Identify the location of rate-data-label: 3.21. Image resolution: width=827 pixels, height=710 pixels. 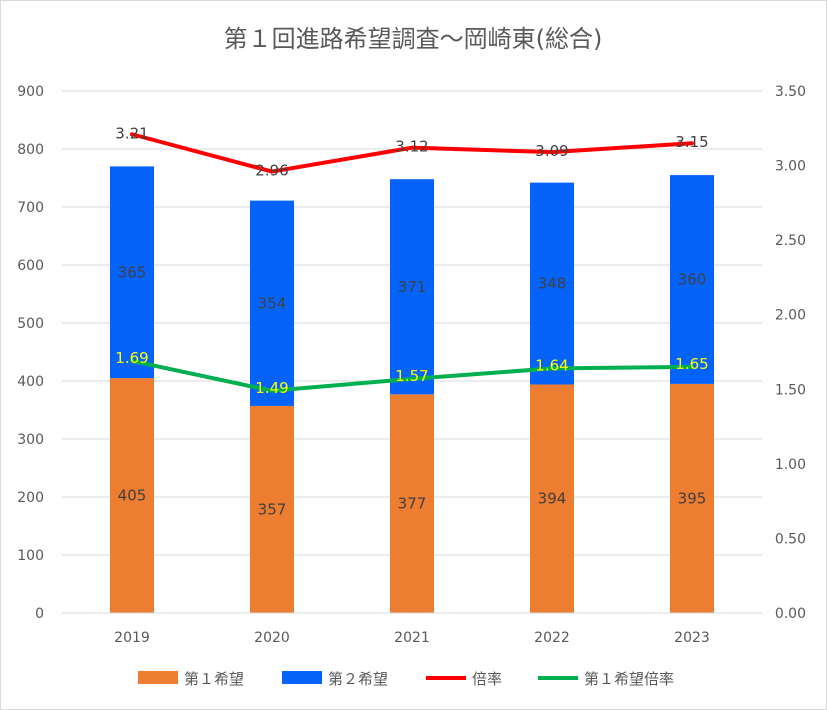
(131, 133).